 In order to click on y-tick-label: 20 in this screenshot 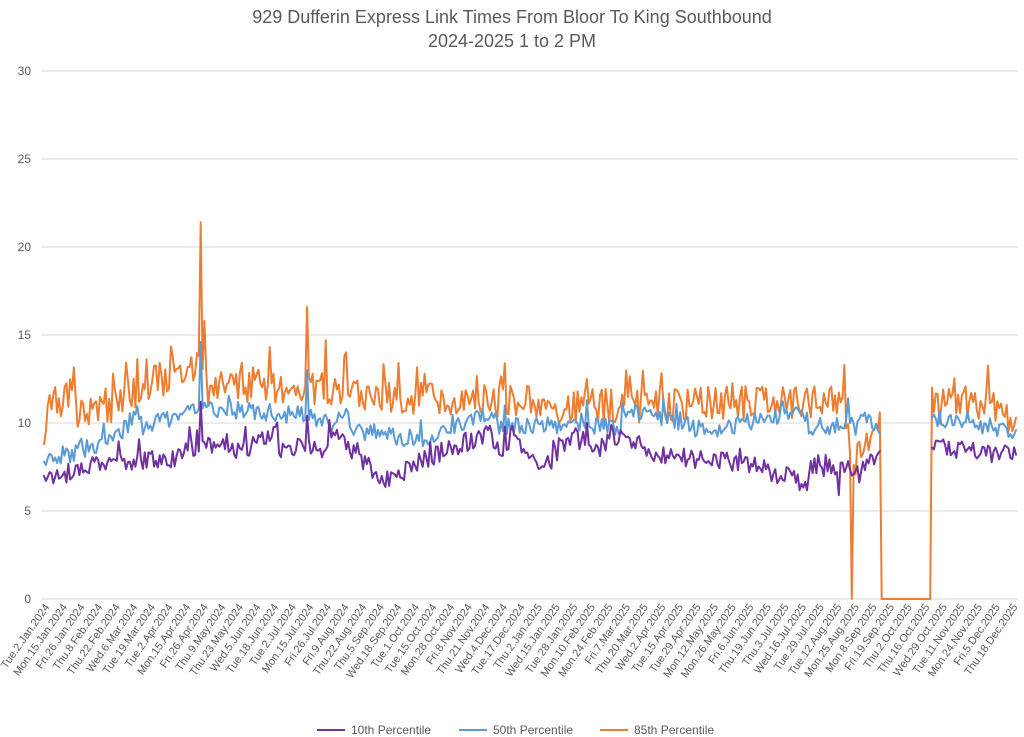, I will do `click(25, 247)`.